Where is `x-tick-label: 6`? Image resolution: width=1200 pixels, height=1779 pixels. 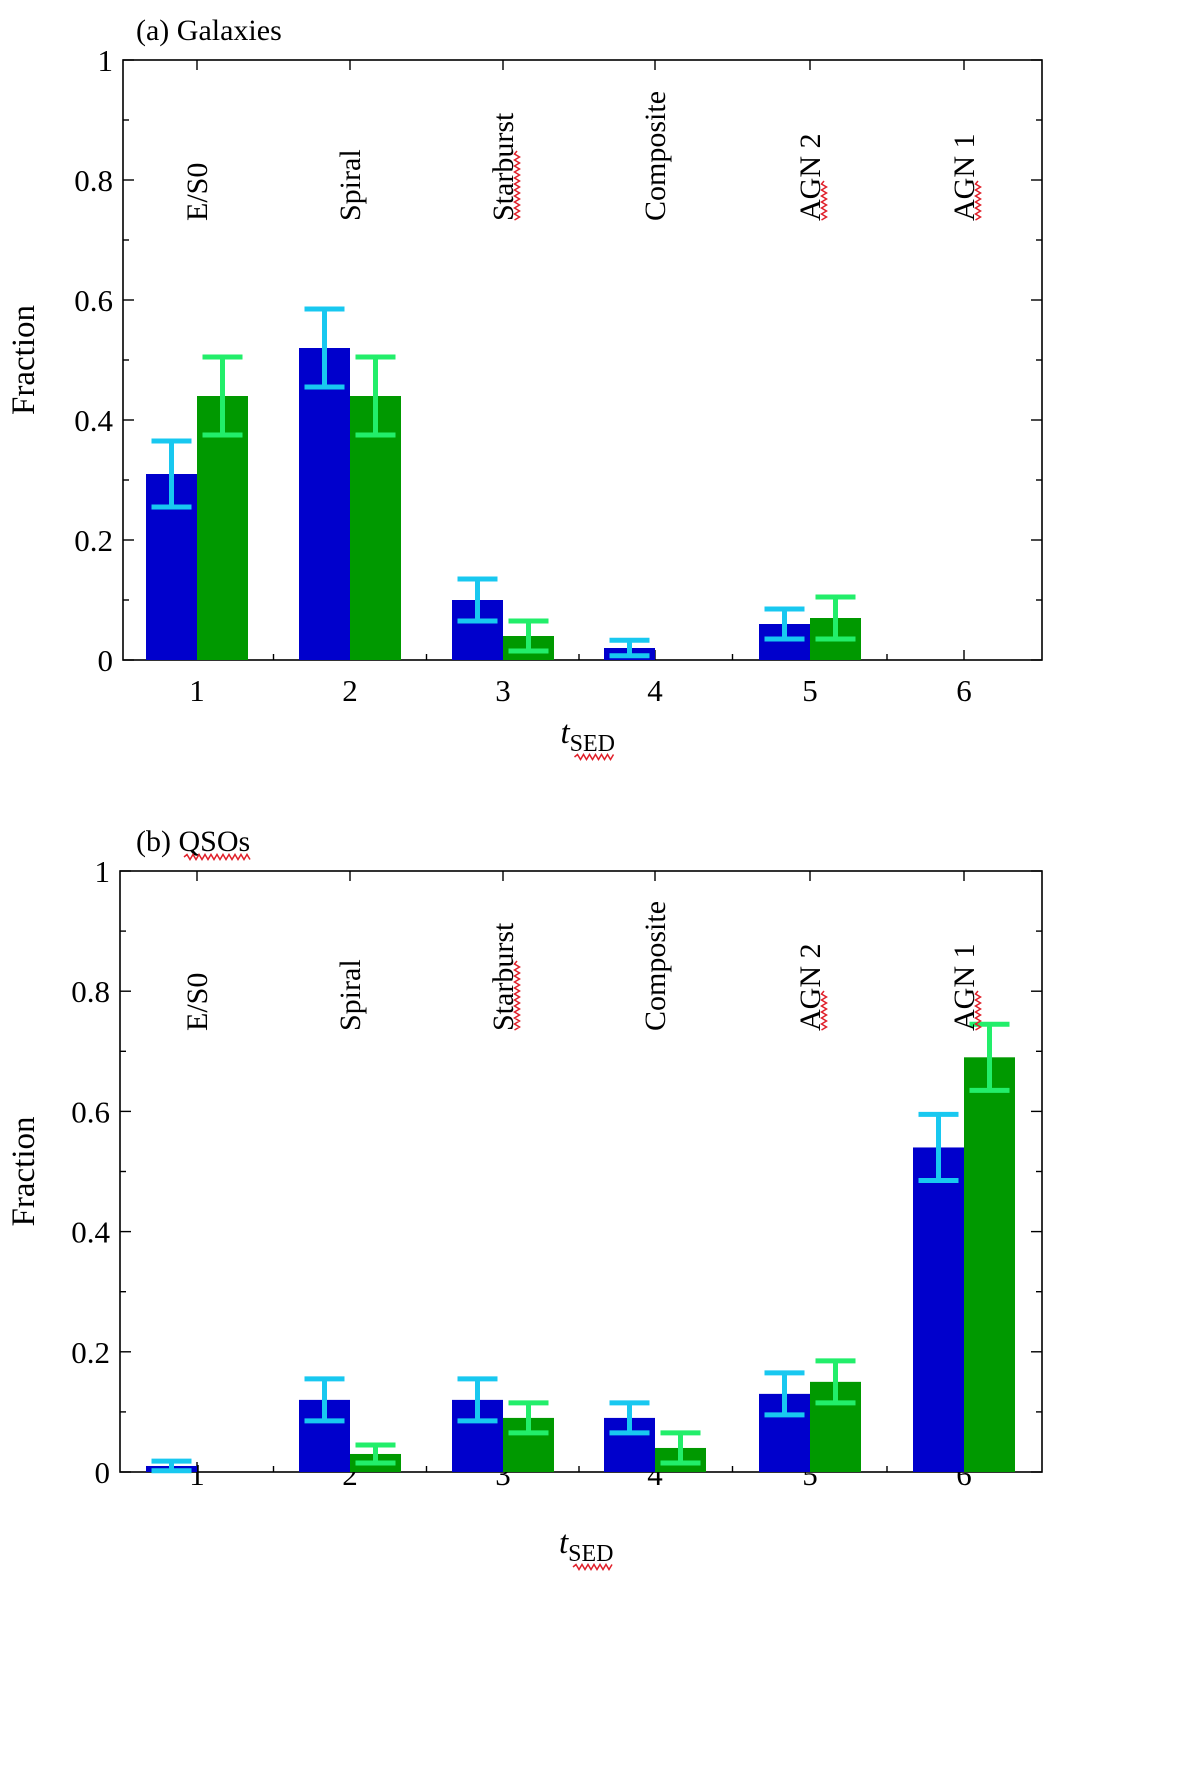 x-tick-label: 6 is located at coordinates (964, 690).